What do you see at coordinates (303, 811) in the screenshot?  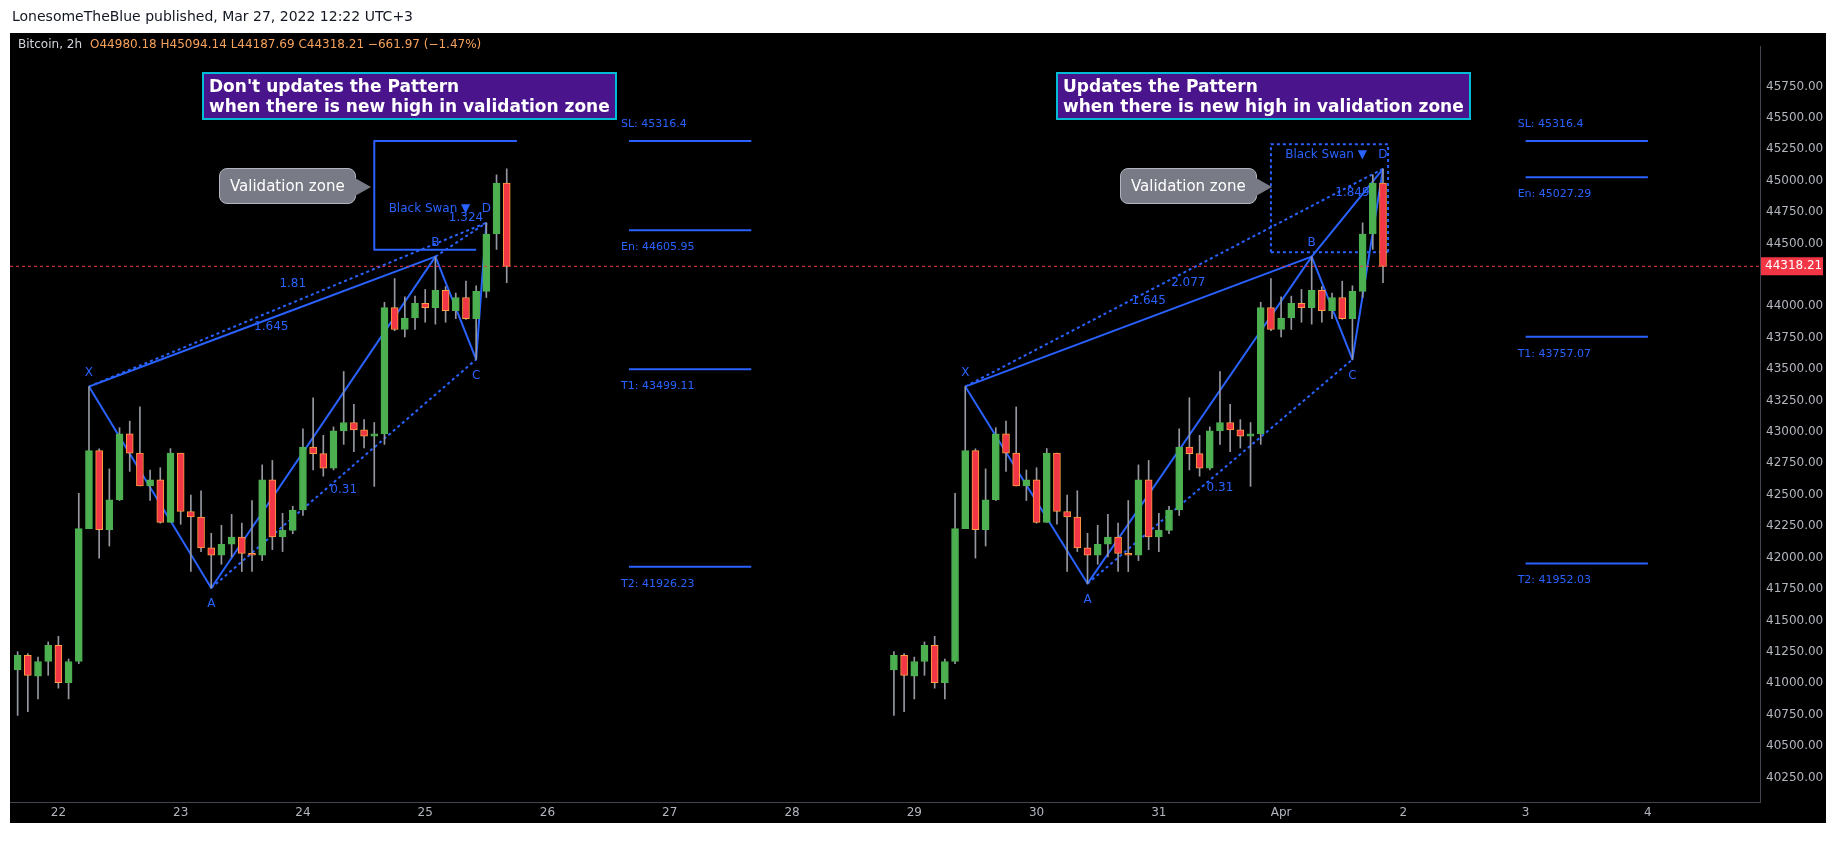 I see `x-tick-label: 24` at bounding box center [303, 811].